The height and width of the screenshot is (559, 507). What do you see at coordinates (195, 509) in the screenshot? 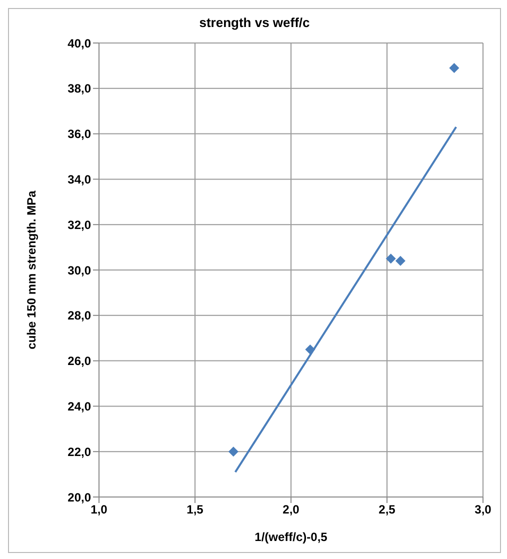
I see `x-tick-label: 1,5` at bounding box center [195, 509].